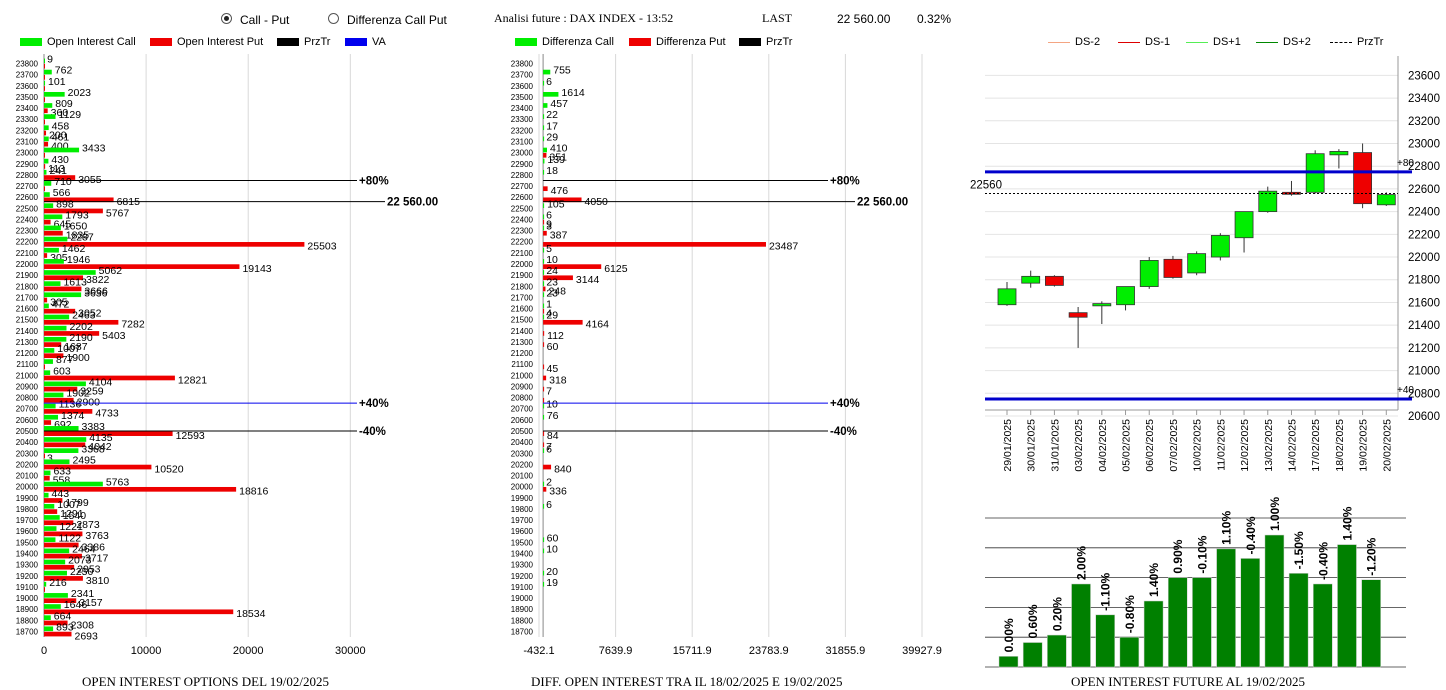  What do you see at coordinates (1158, 42) in the screenshot?
I see `legend-label: DS-1` at bounding box center [1158, 42].